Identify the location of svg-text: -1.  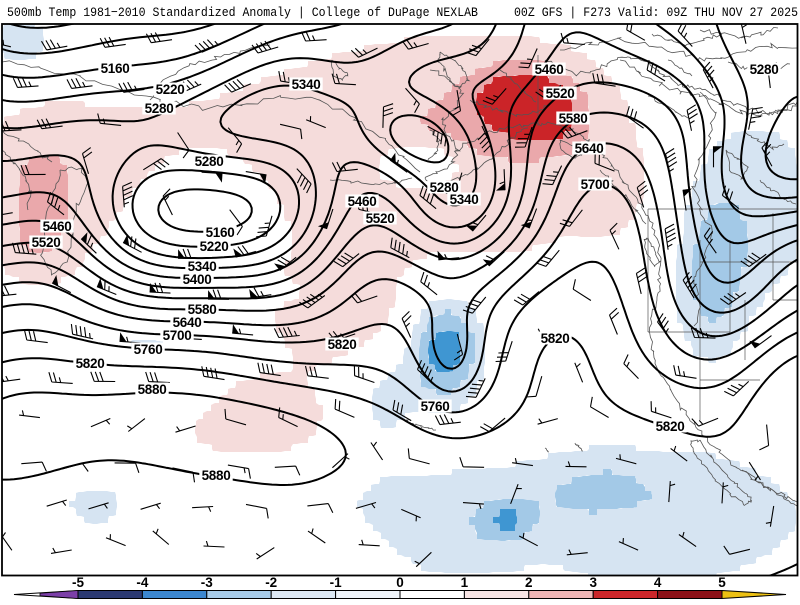
(336, 582).